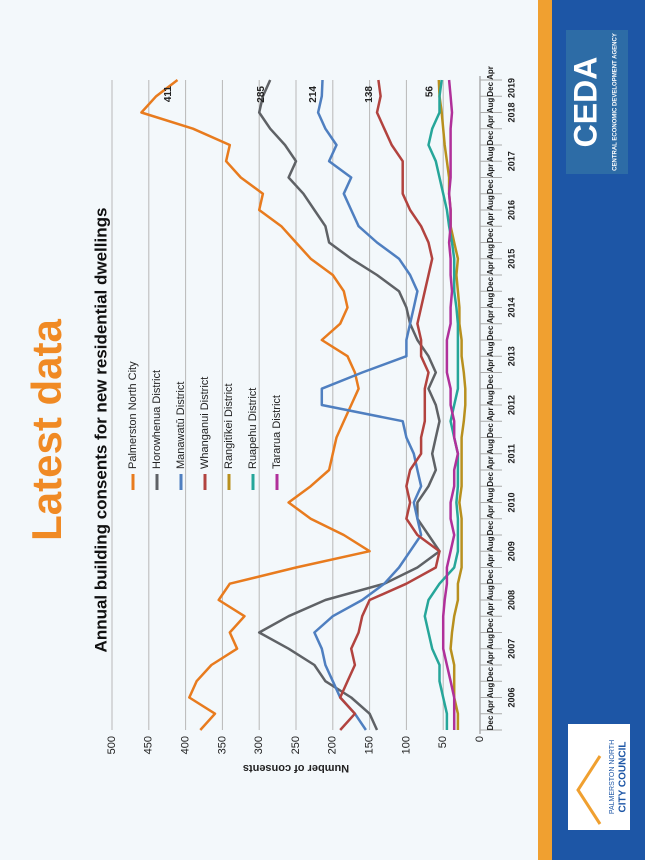  I want to click on year-label: 2007, so click(511, 649).